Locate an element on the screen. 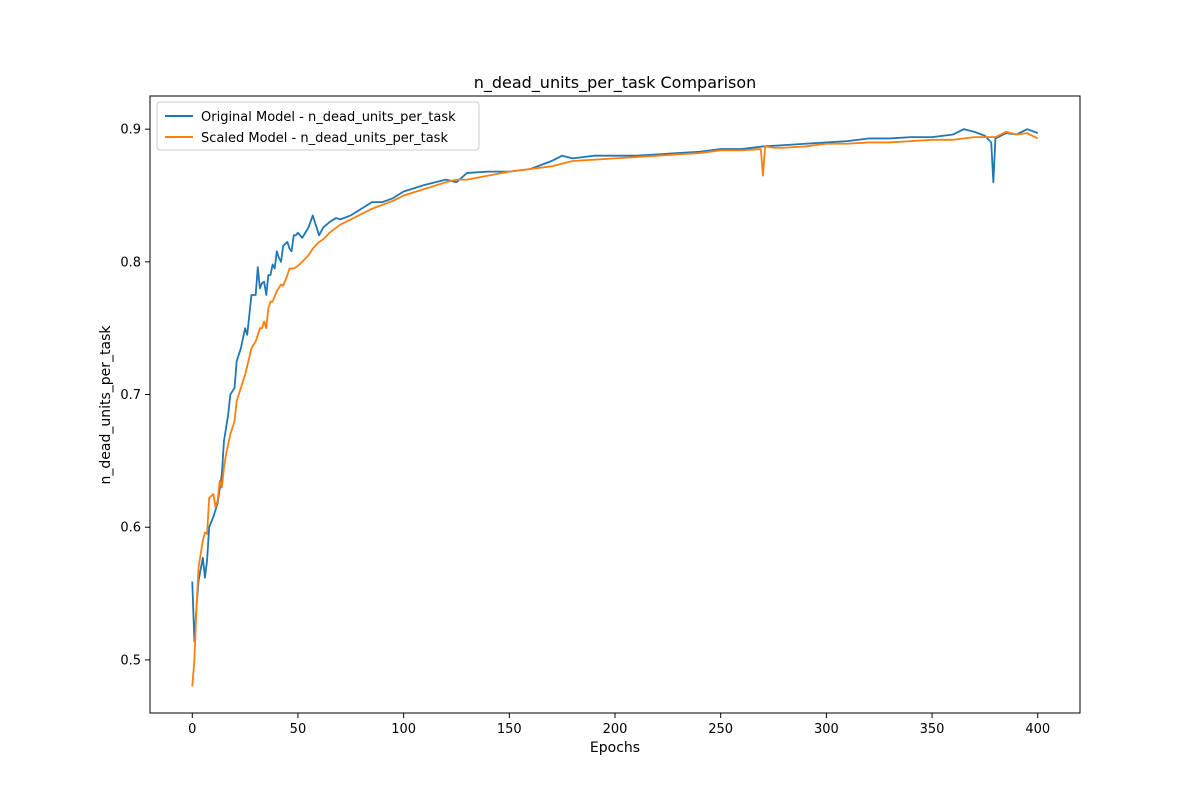 The width and height of the screenshot is (1200, 800). x-tick-label-8: 400 is located at coordinates (1037, 729).